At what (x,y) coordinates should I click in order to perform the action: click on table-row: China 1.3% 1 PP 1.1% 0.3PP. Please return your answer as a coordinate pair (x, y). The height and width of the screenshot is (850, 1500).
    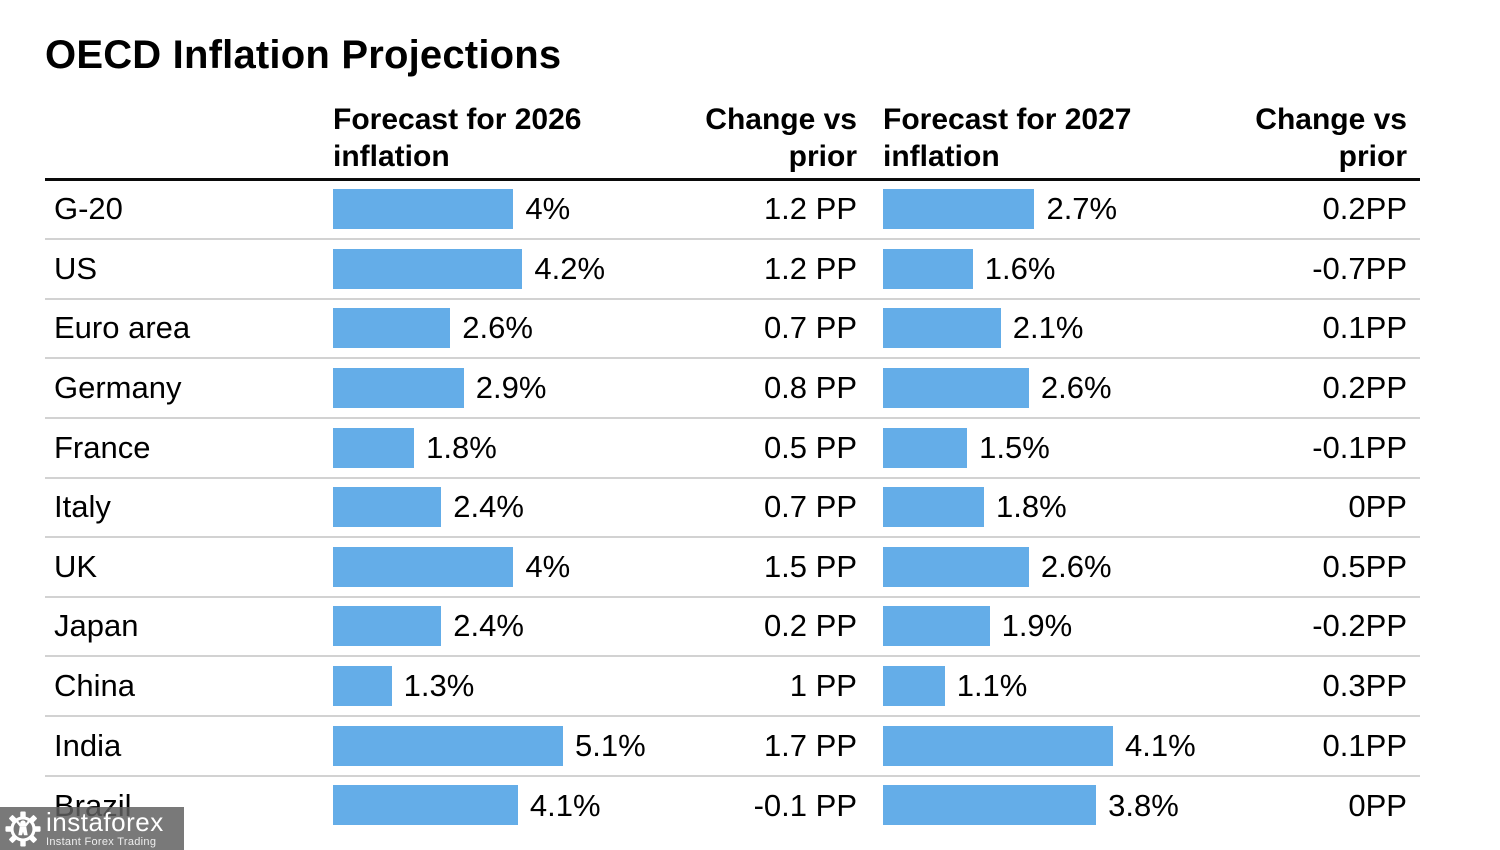
    Looking at the image, I should click on (732, 687).